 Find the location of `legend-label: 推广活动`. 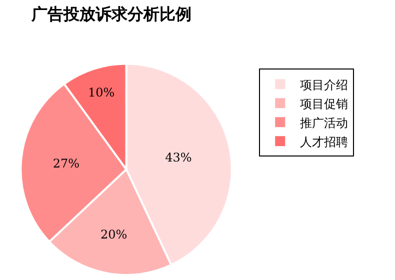

legend-label: 推广活动 is located at coordinates (324, 123).